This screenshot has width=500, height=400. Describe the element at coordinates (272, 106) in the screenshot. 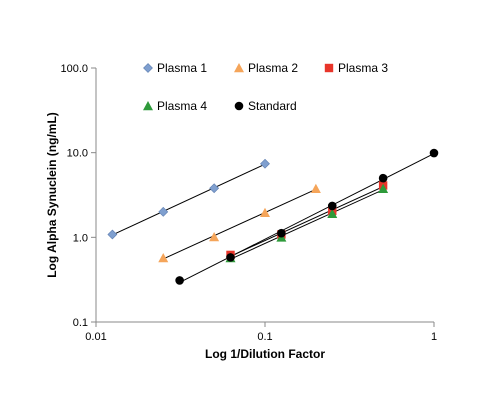

I see `legend-label: Standard` at that location.